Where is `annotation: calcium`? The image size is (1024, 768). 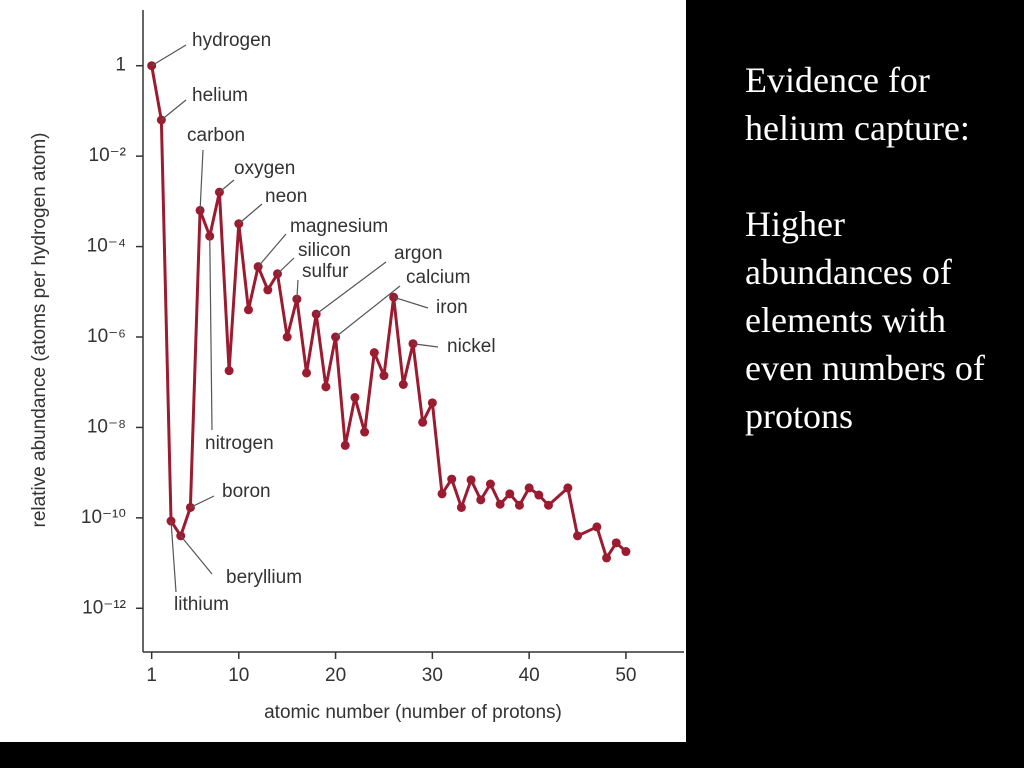 annotation: calcium is located at coordinates (438, 277).